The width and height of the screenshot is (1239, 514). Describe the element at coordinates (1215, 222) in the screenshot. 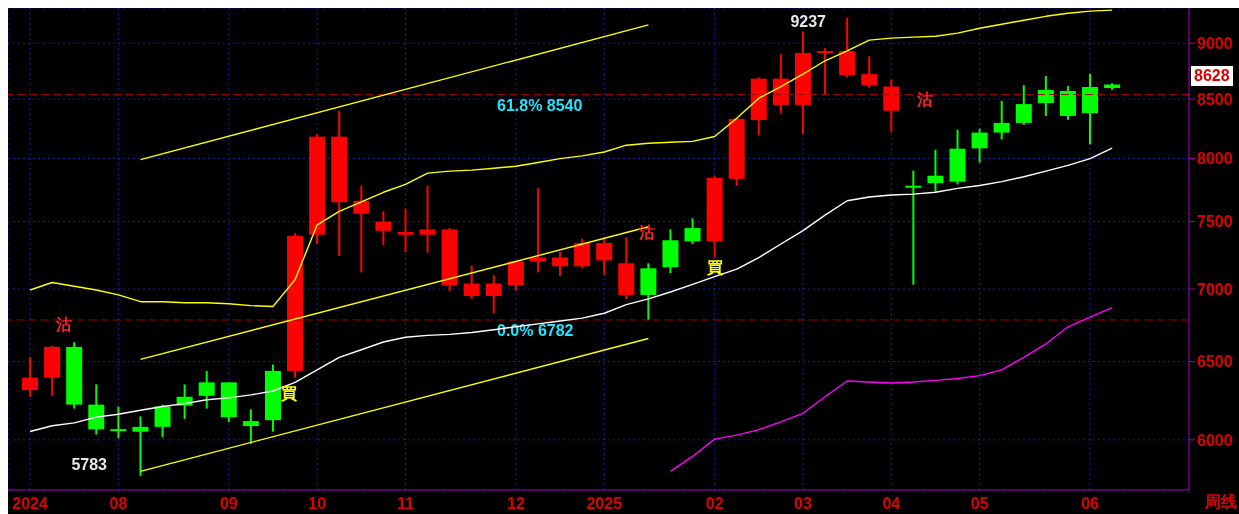

I see `y-tick-label: 7500` at that location.